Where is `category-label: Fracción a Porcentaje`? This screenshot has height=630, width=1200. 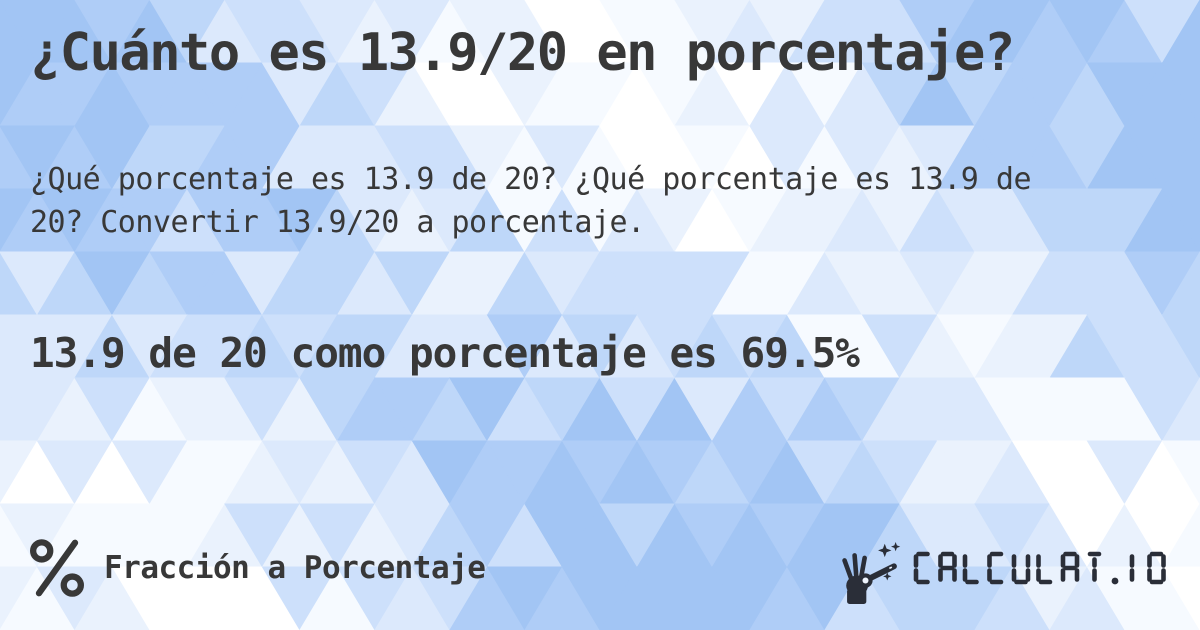 category-label: Fracción a Porcentaje is located at coordinates (295, 567).